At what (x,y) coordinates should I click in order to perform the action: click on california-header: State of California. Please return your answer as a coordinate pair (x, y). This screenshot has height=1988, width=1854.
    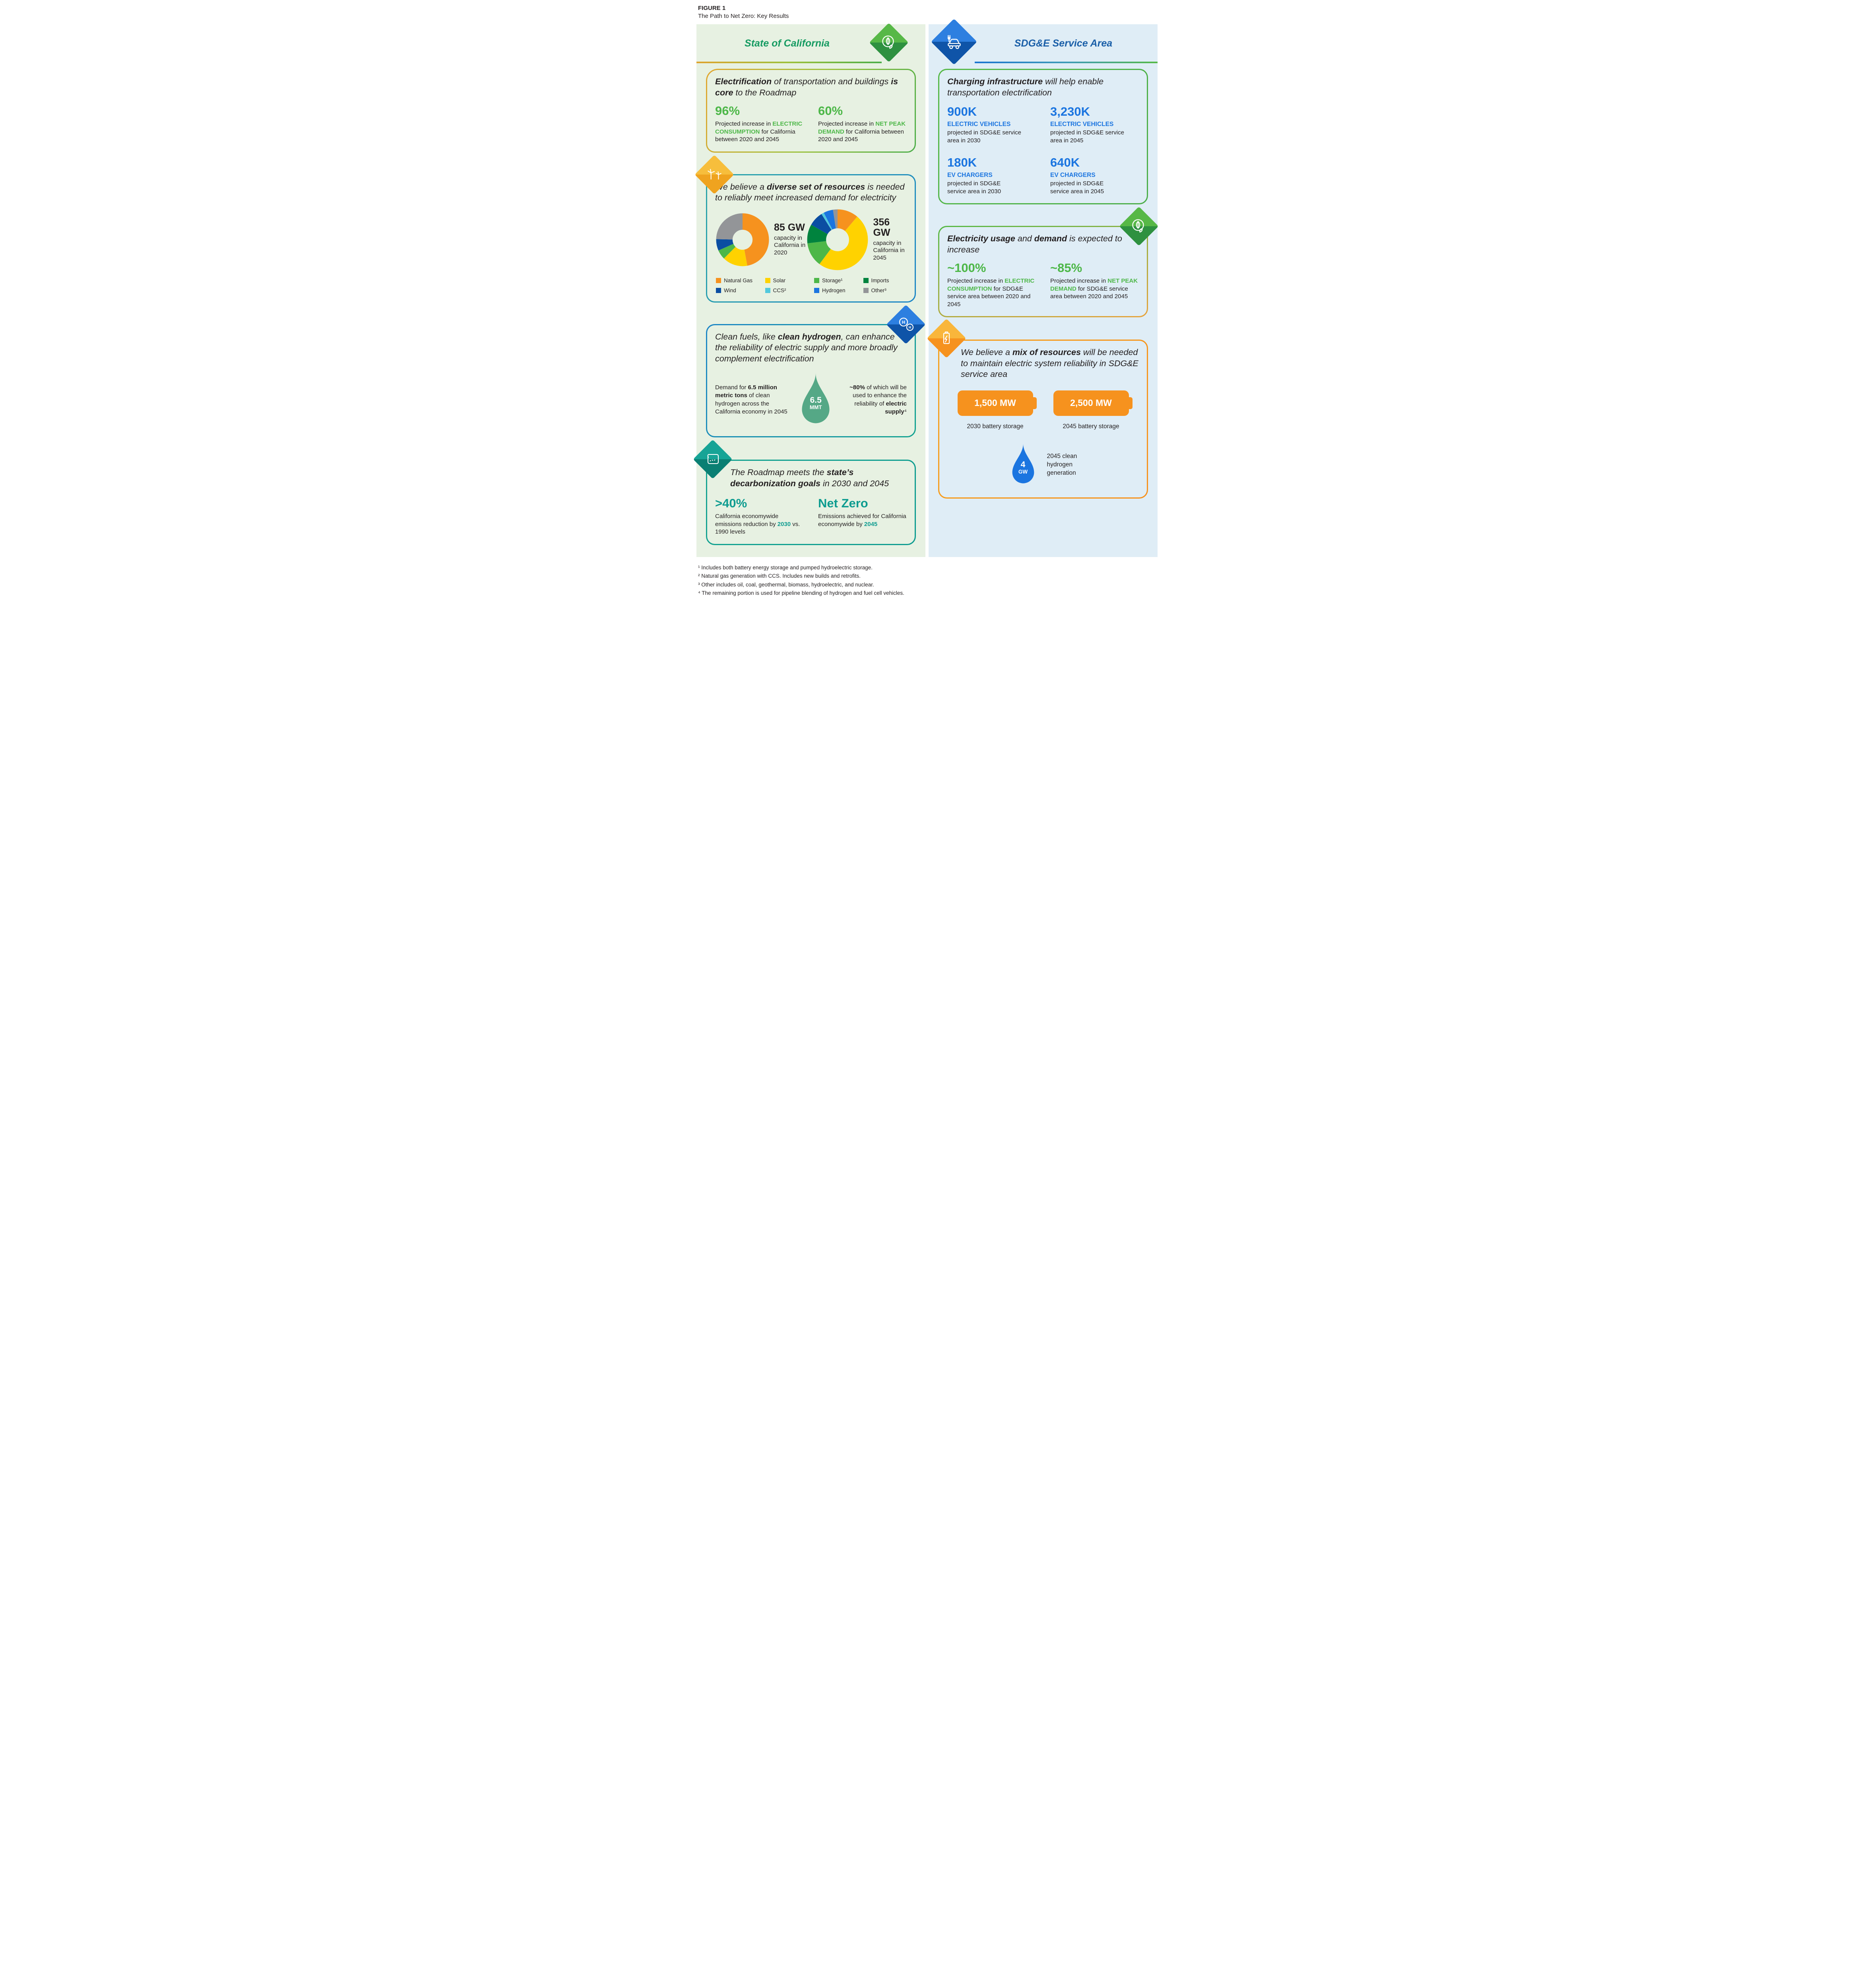
    Looking at the image, I should click on (806, 43).